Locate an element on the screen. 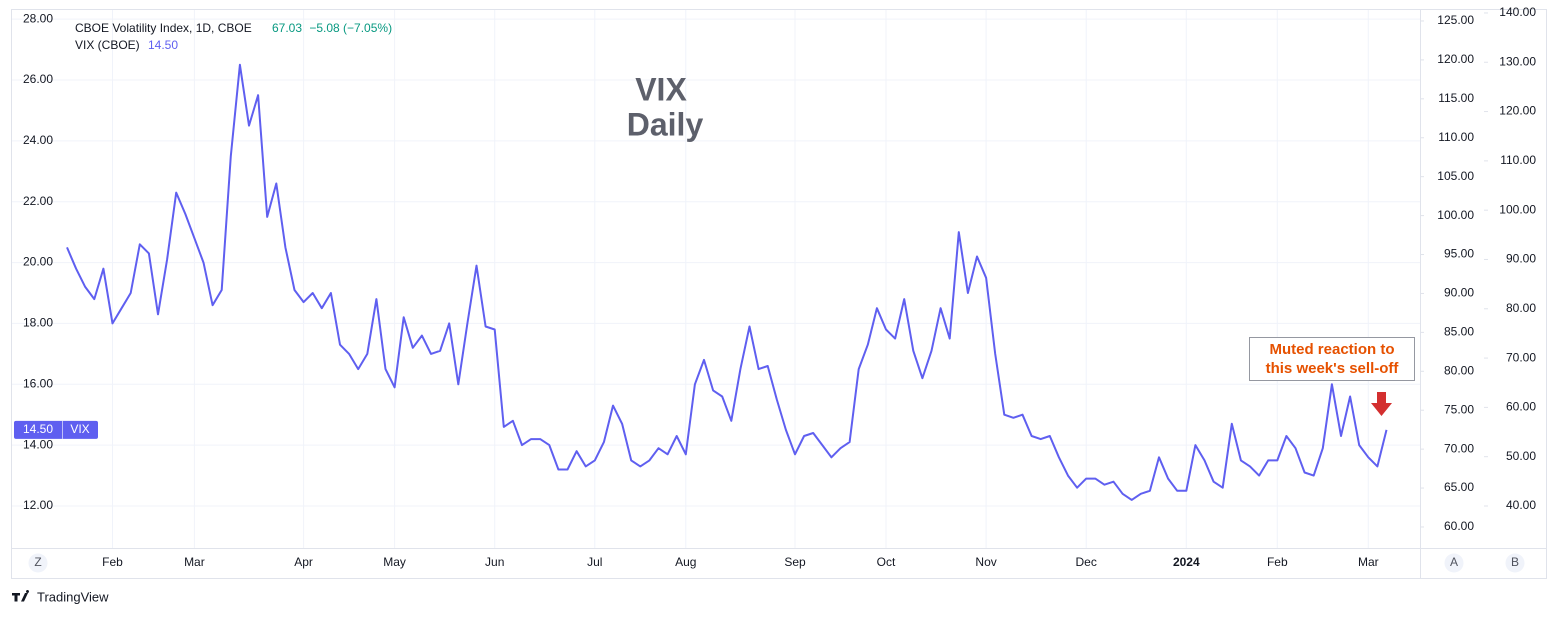 The height and width of the screenshot is (618, 1558). y-tick-label: 28.00 is located at coordinates (38, 18).